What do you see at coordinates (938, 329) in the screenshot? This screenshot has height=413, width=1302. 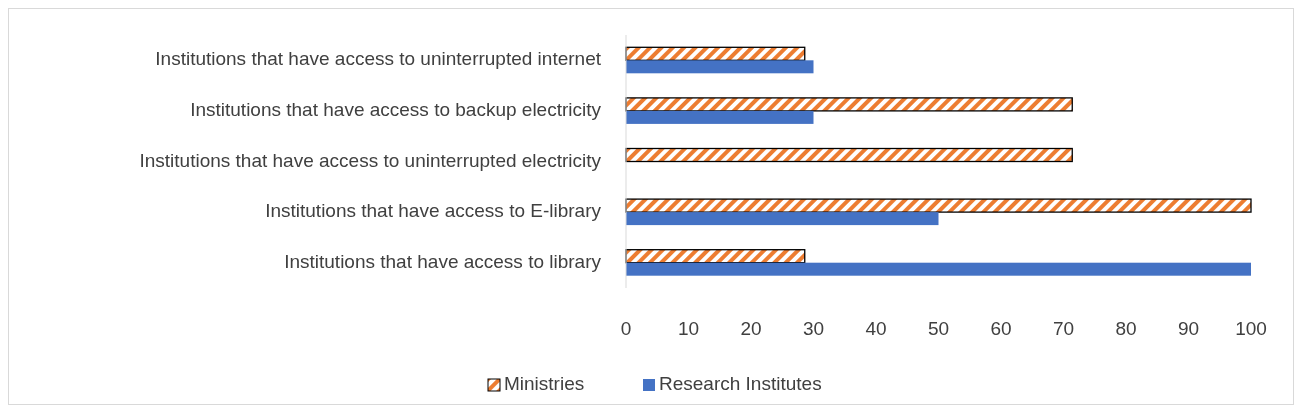 I see `x-tick-label: 50` at bounding box center [938, 329].